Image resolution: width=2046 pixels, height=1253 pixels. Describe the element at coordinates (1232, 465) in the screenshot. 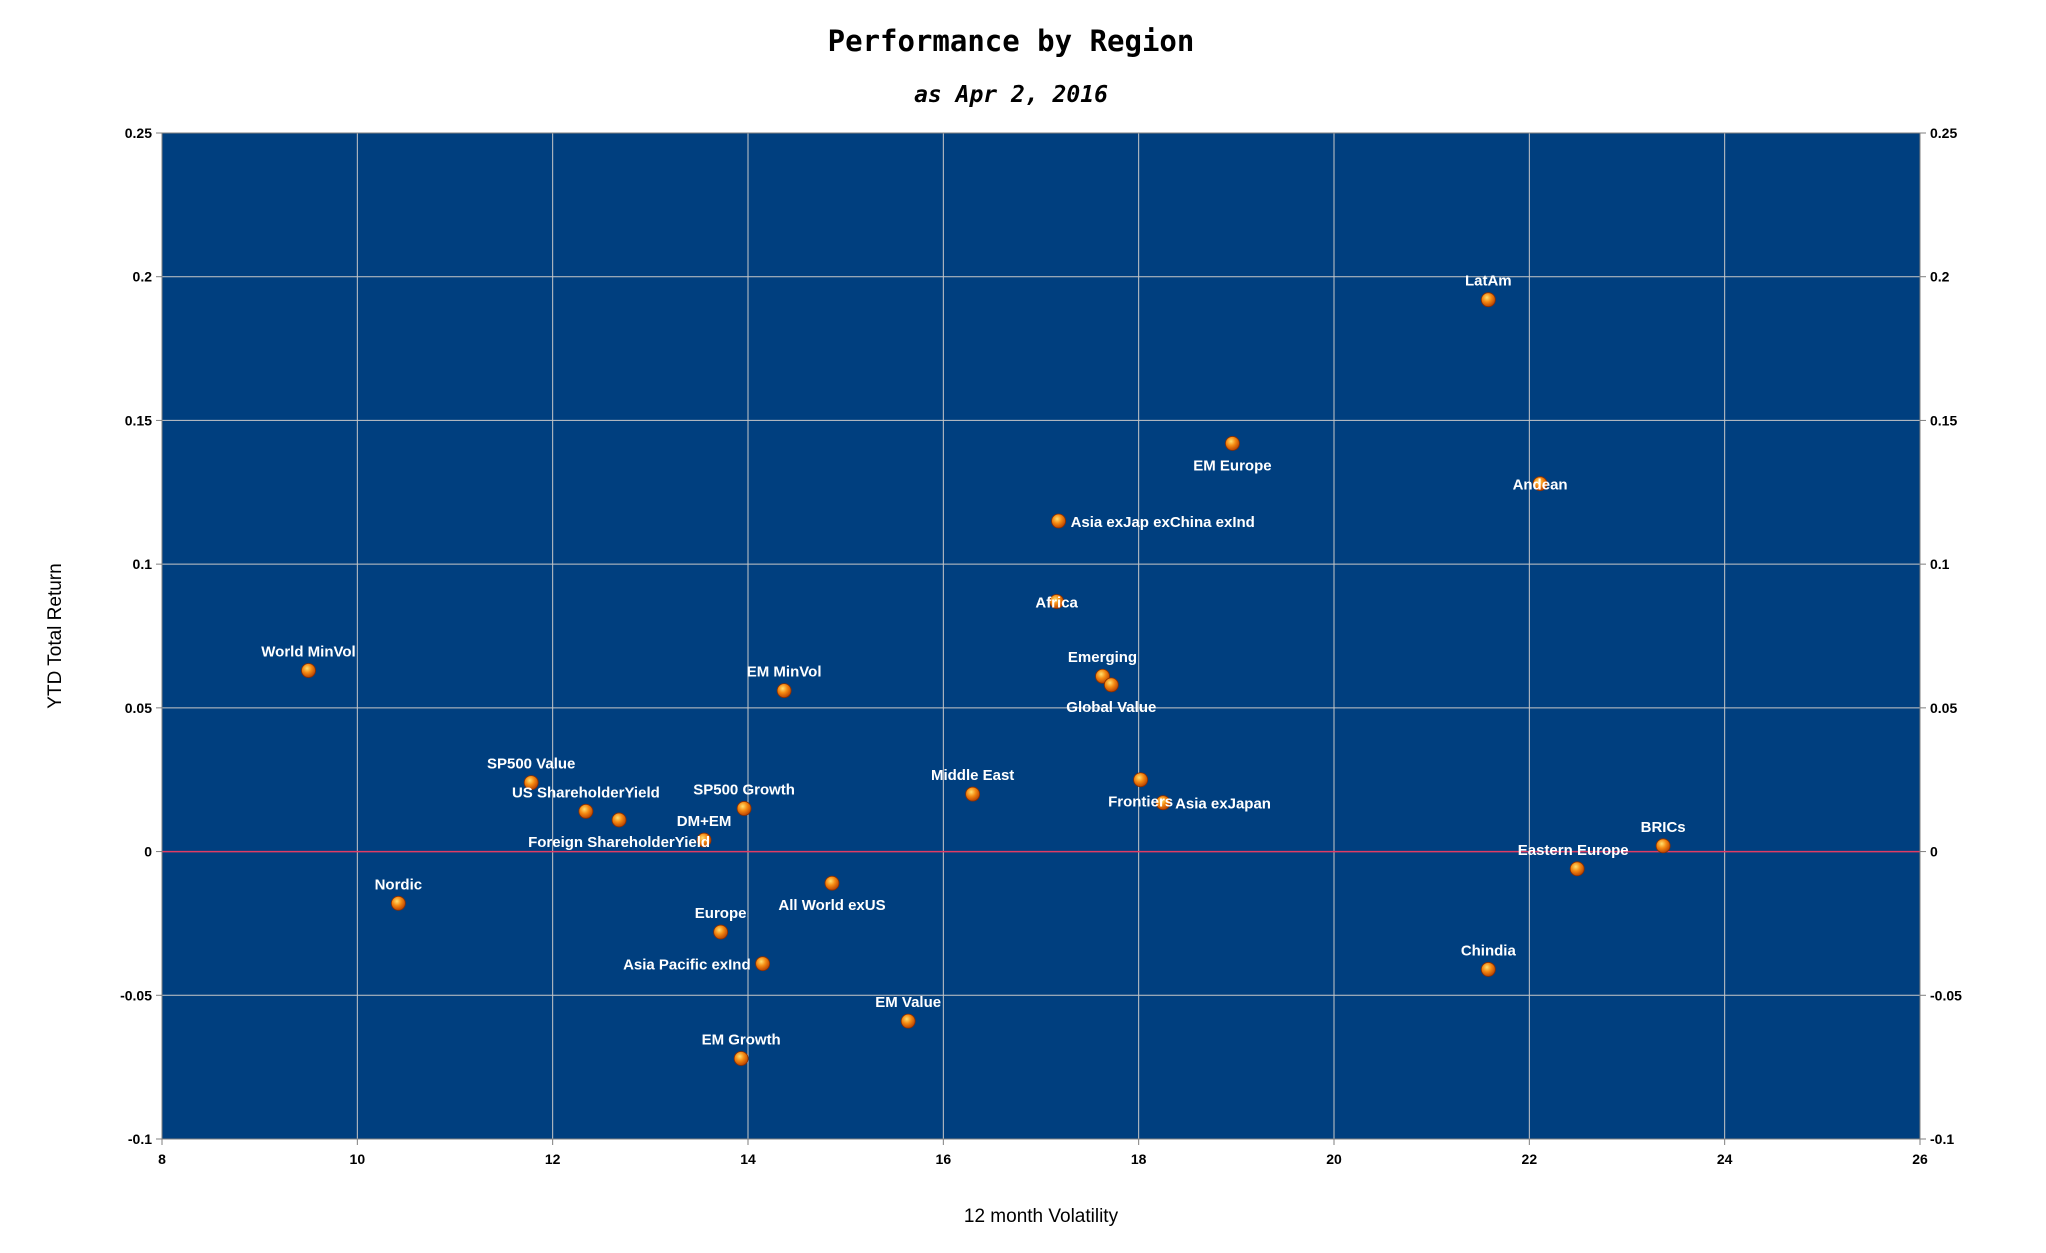

I see `data-point-label: EM Europe` at that location.